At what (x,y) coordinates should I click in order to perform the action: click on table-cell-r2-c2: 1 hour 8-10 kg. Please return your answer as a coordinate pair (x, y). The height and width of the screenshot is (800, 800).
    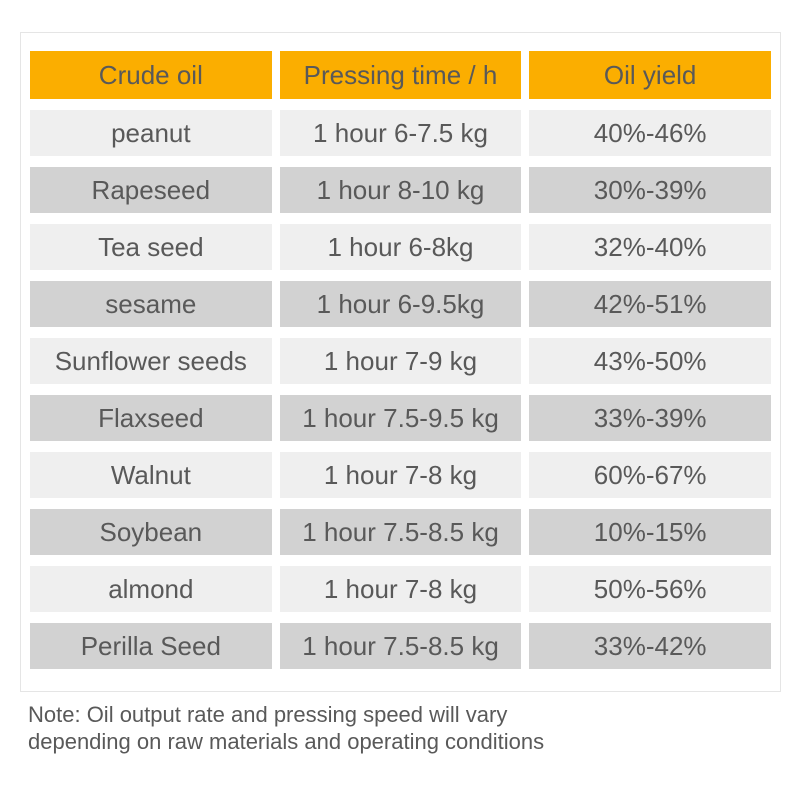
    Looking at the image, I should click on (400, 190).